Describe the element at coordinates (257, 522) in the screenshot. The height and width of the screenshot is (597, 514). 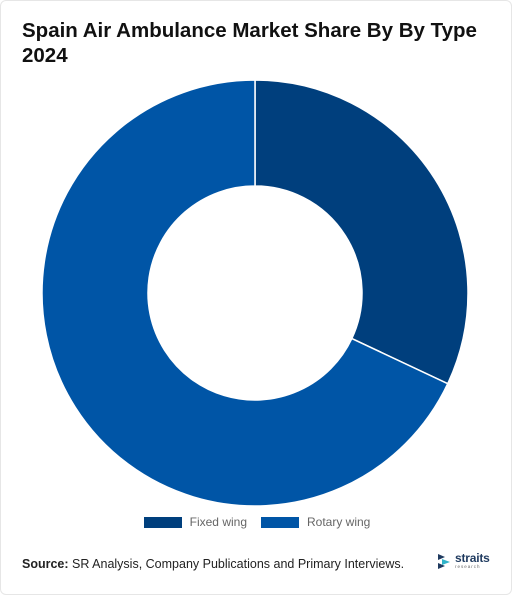
I see `chart-legend: Fixed wing Rotary wing` at that location.